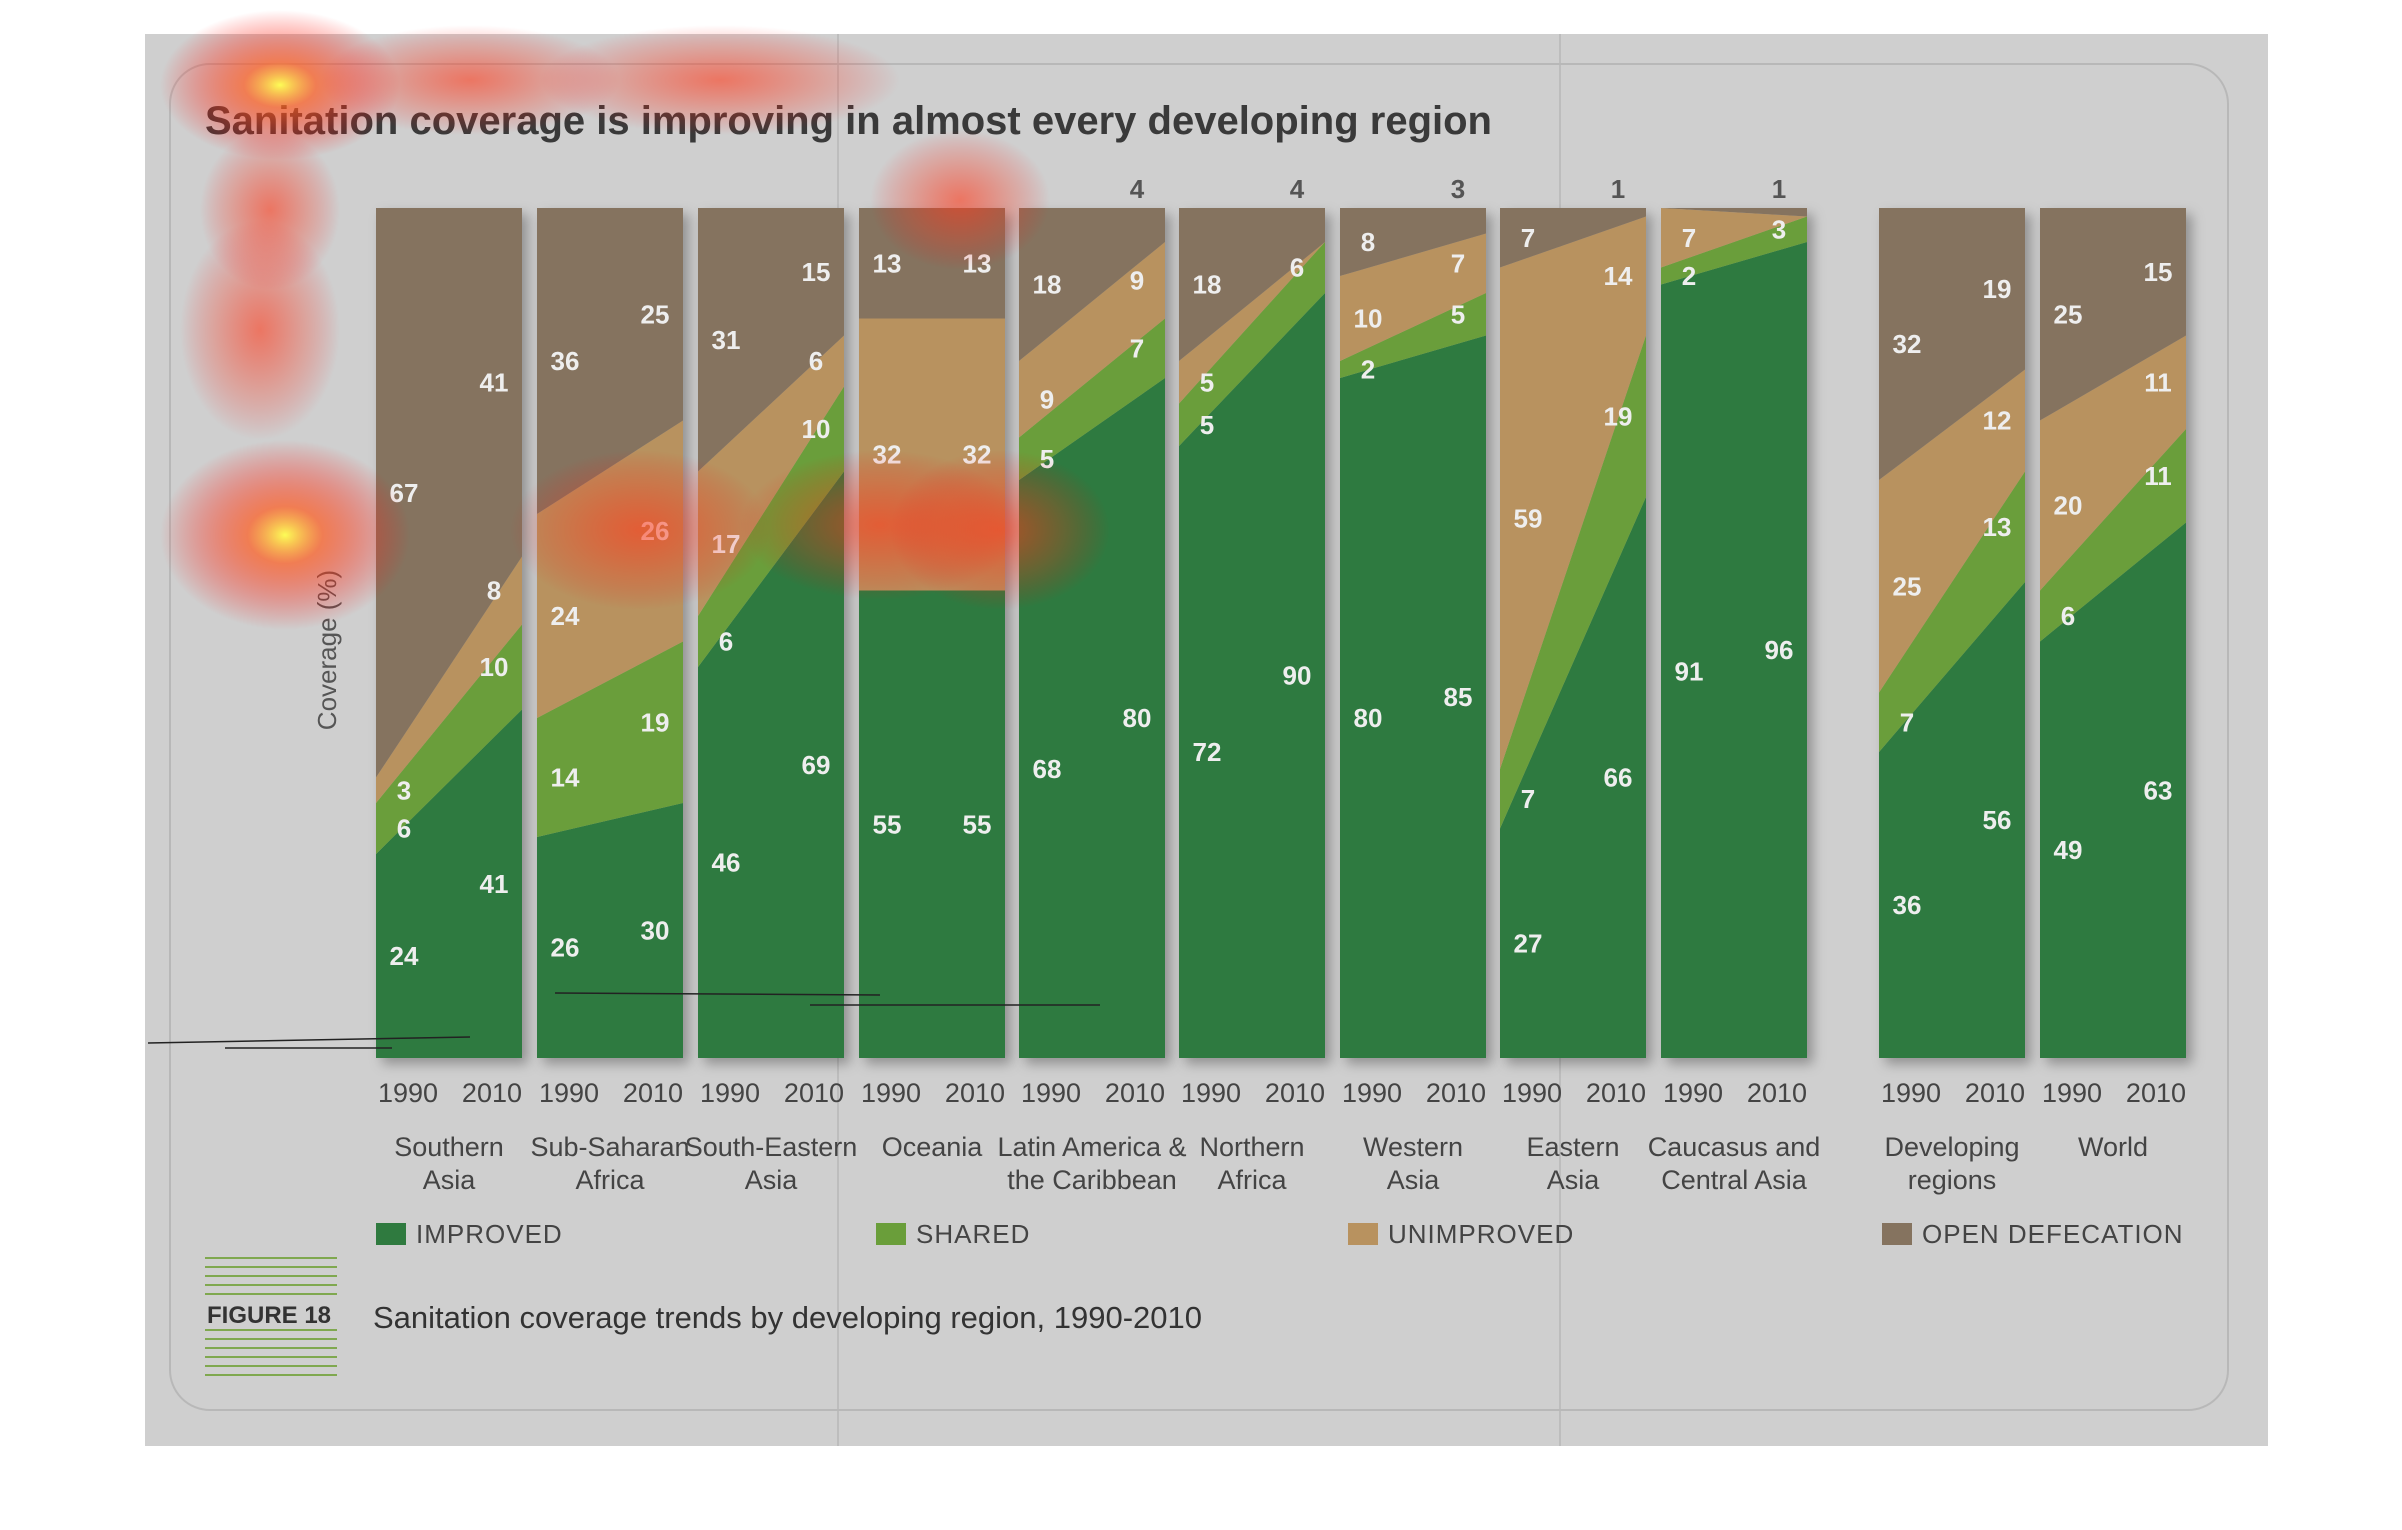 This screenshot has height=1530, width=2402. What do you see at coordinates (569, 1093) in the screenshot?
I see `region-1-year-1990: 1990` at bounding box center [569, 1093].